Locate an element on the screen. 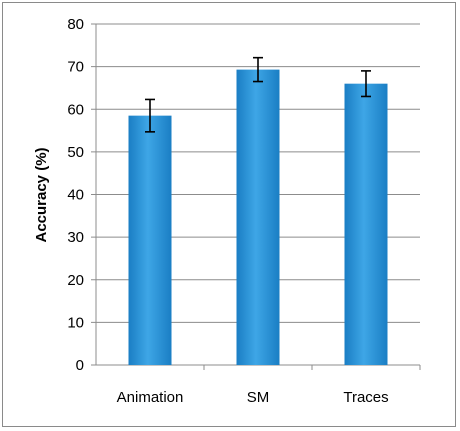 This screenshot has width=460, height=431. x-tick-labels: Animation SM Traces is located at coordinates (269, 385).